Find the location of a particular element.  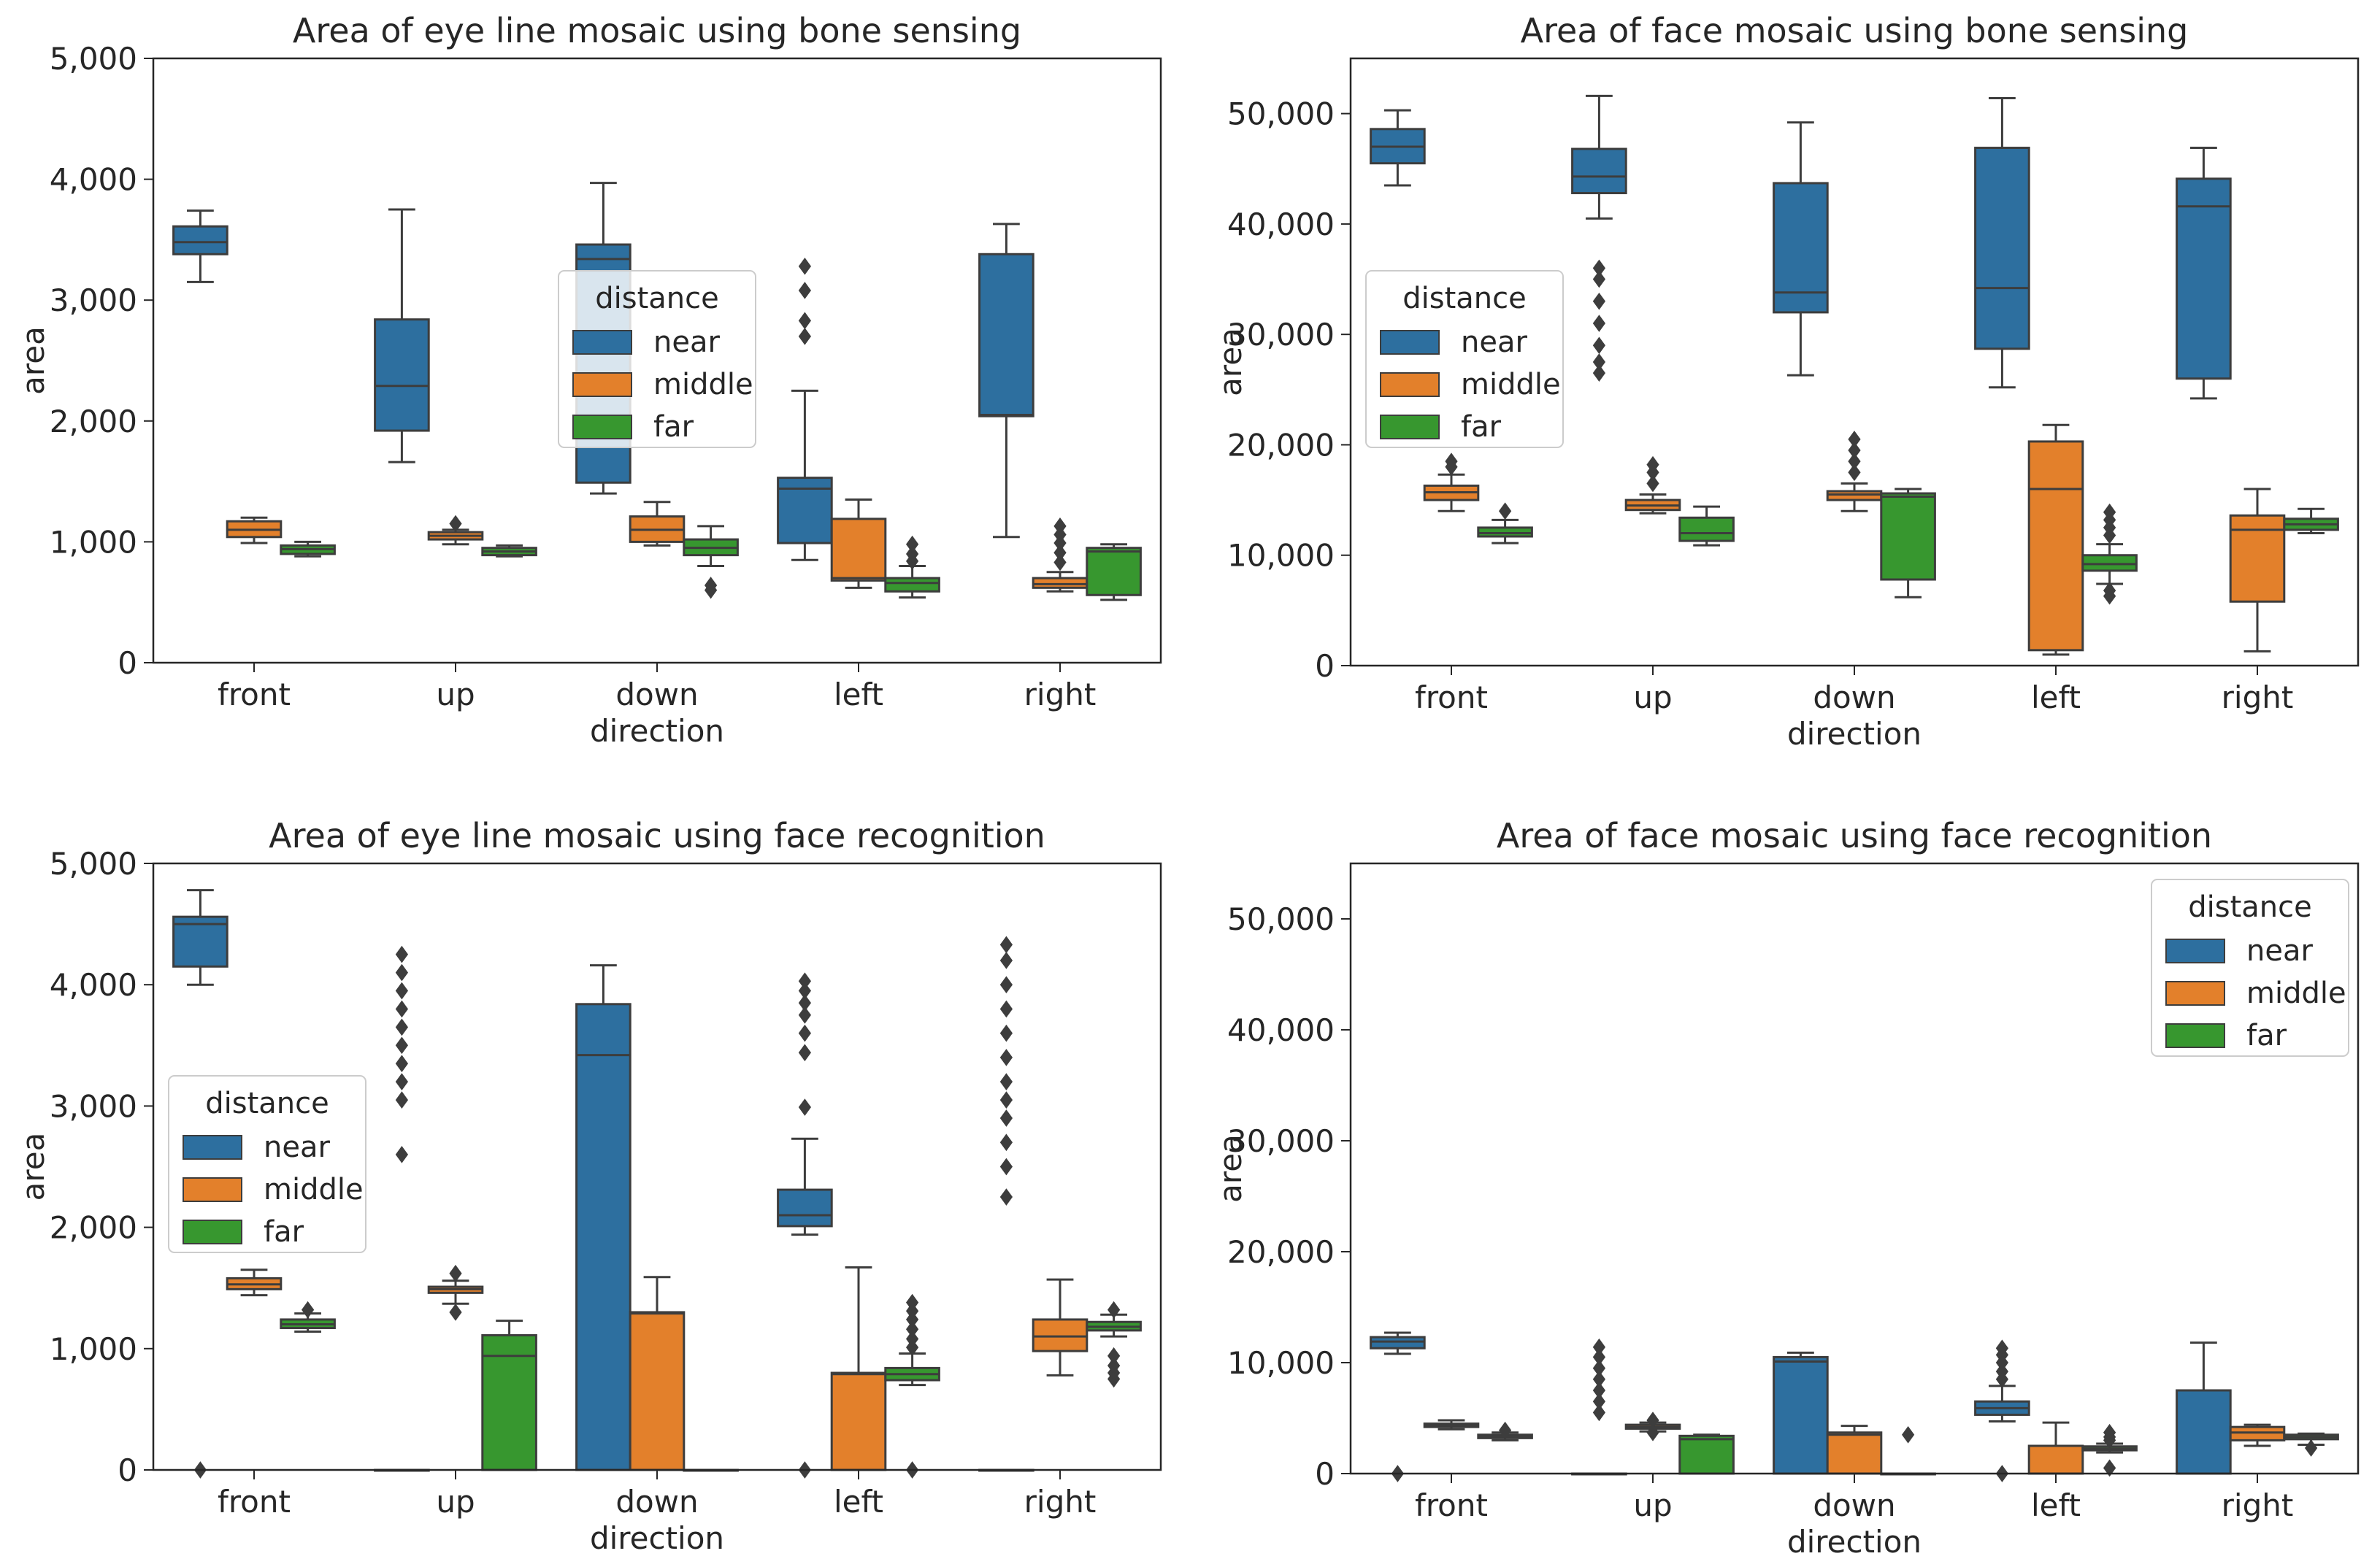

y-axis-label: area is located at coordinates (33, 360).